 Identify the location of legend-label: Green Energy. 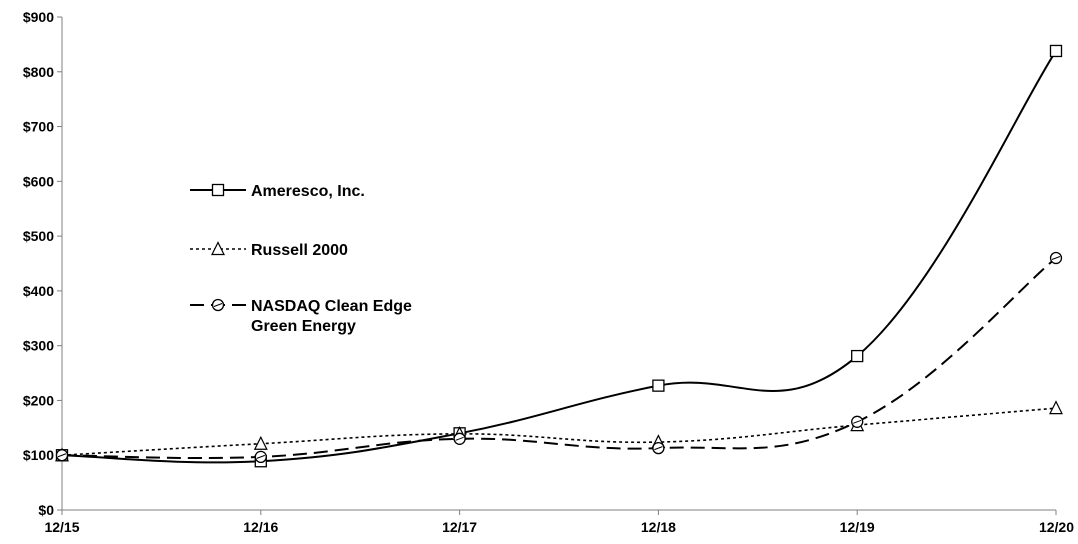
(303, 326).